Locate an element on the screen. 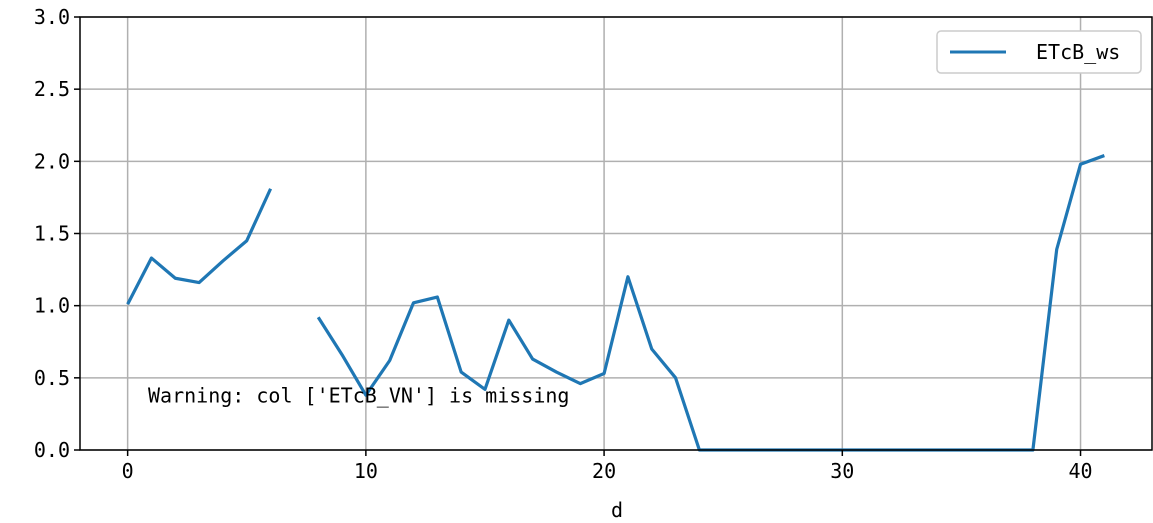 Image resolution: width=1153 pixels, height=523 pixels. y-tick-label: 0.5 is located at coordinates (52, 378).